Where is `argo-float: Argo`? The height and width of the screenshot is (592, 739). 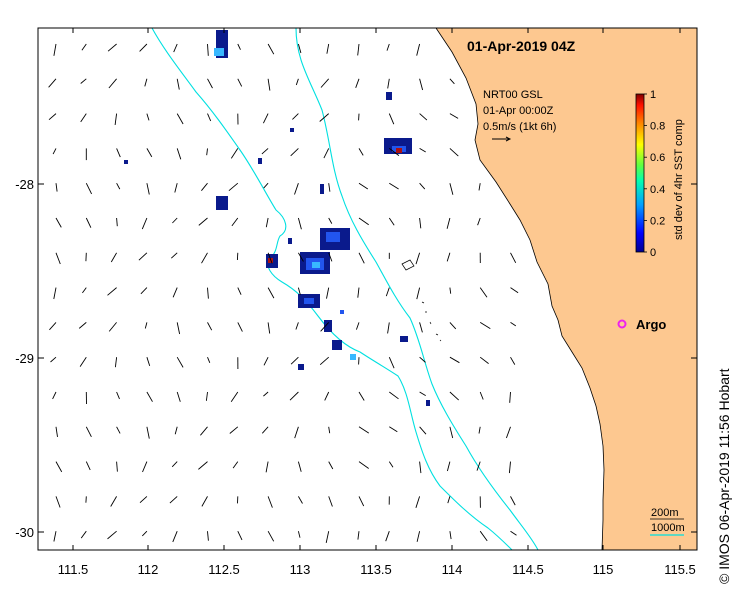 argo-float: Argo is located at coordinates (642, 324).